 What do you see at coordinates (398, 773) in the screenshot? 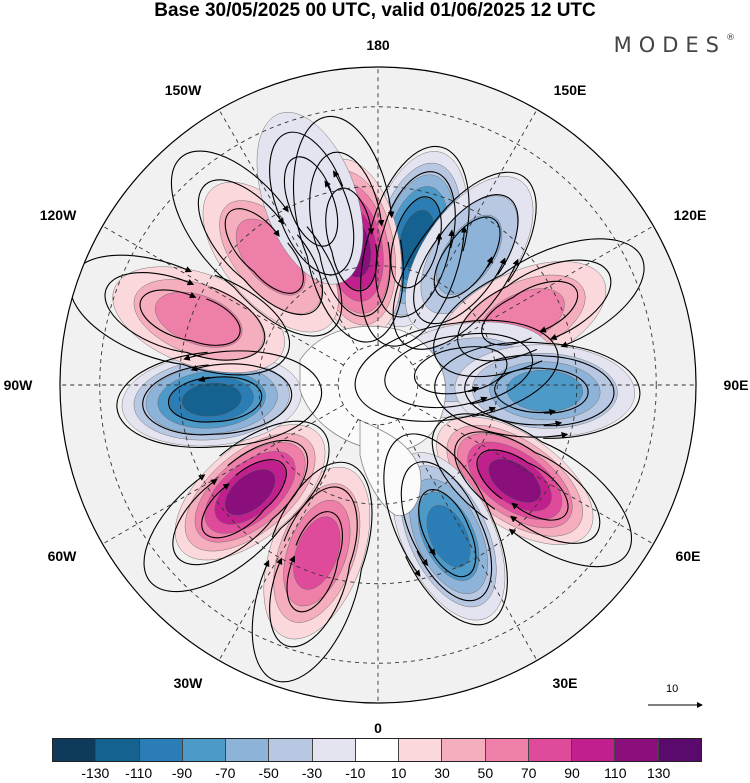
I see `colorbar-tick-label: 10` at bounding box center [398, 773].